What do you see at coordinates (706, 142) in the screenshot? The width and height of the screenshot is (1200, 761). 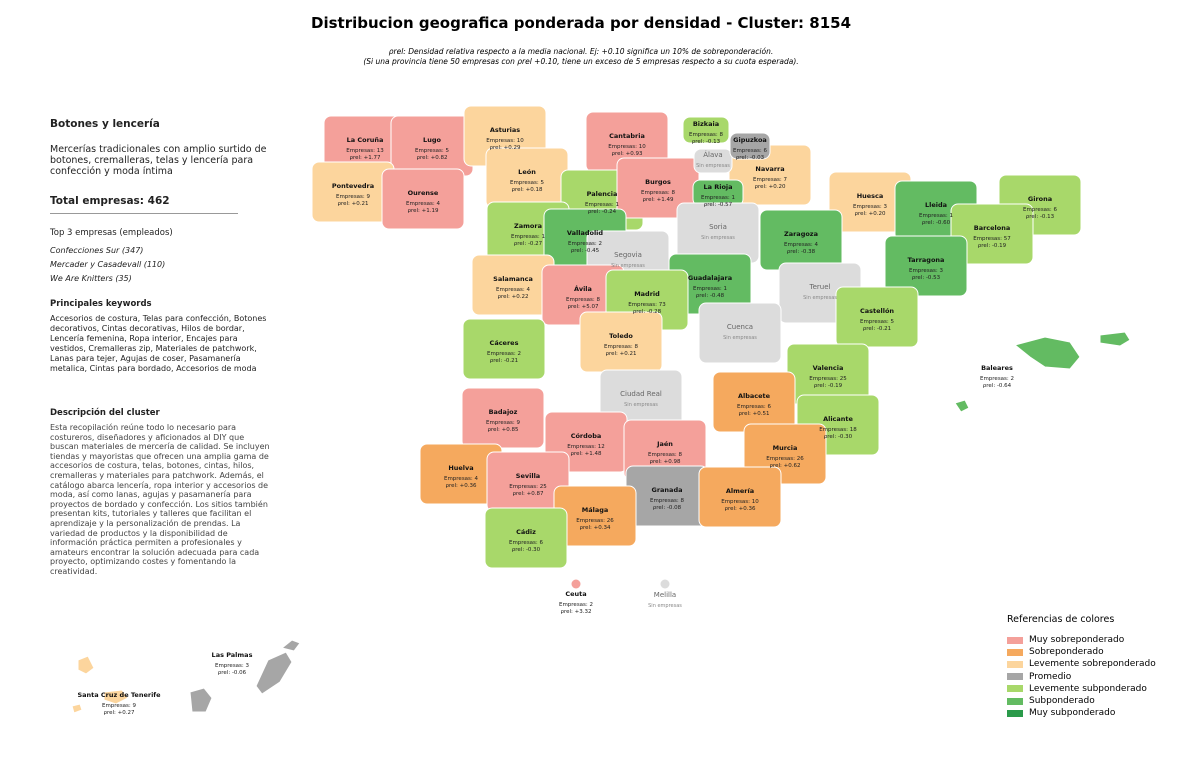 I see `province-rho: ρrel: -0.13` at bounding box center [706, 142].